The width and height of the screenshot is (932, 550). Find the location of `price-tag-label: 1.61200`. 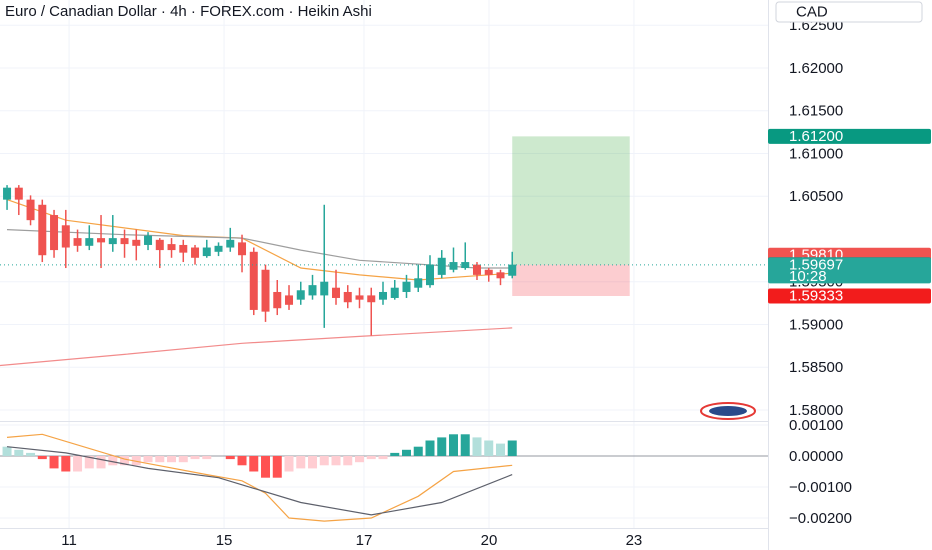

price-tag-label: 1.61200 is located at coordinates (816, 136).